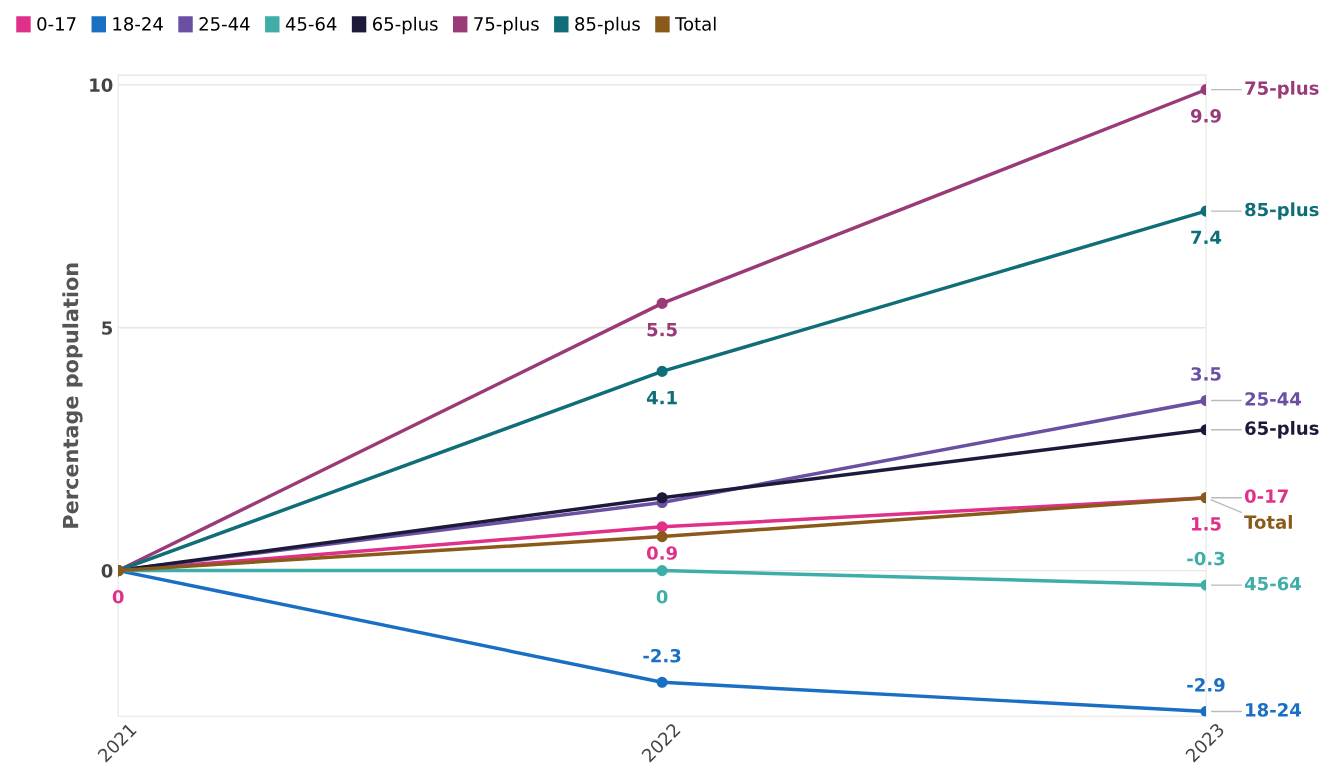 The image size is (1343, 782). I want to click on data-label: 4.1, so click(661, 398).